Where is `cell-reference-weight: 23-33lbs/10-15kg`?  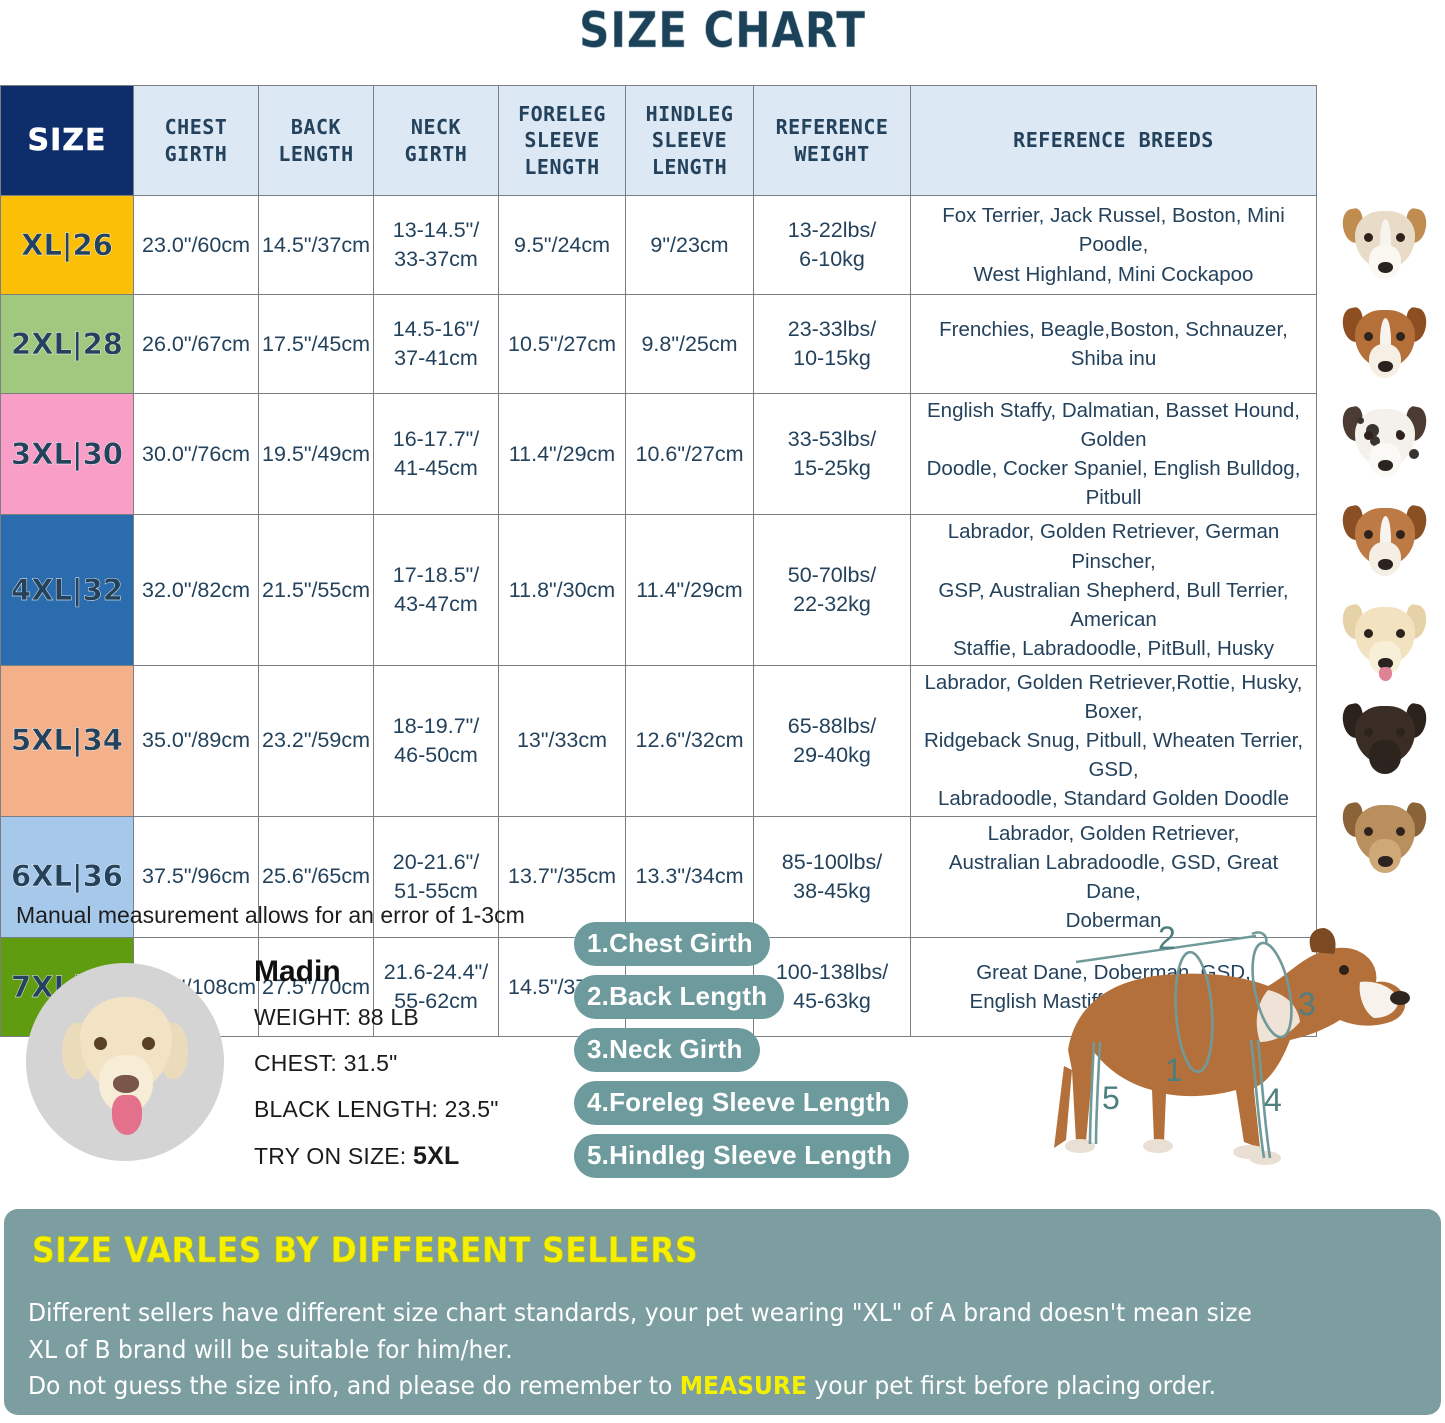
cell-reference-weight: 23-33lbs/10-15kg is located at coordinates (832, 344).